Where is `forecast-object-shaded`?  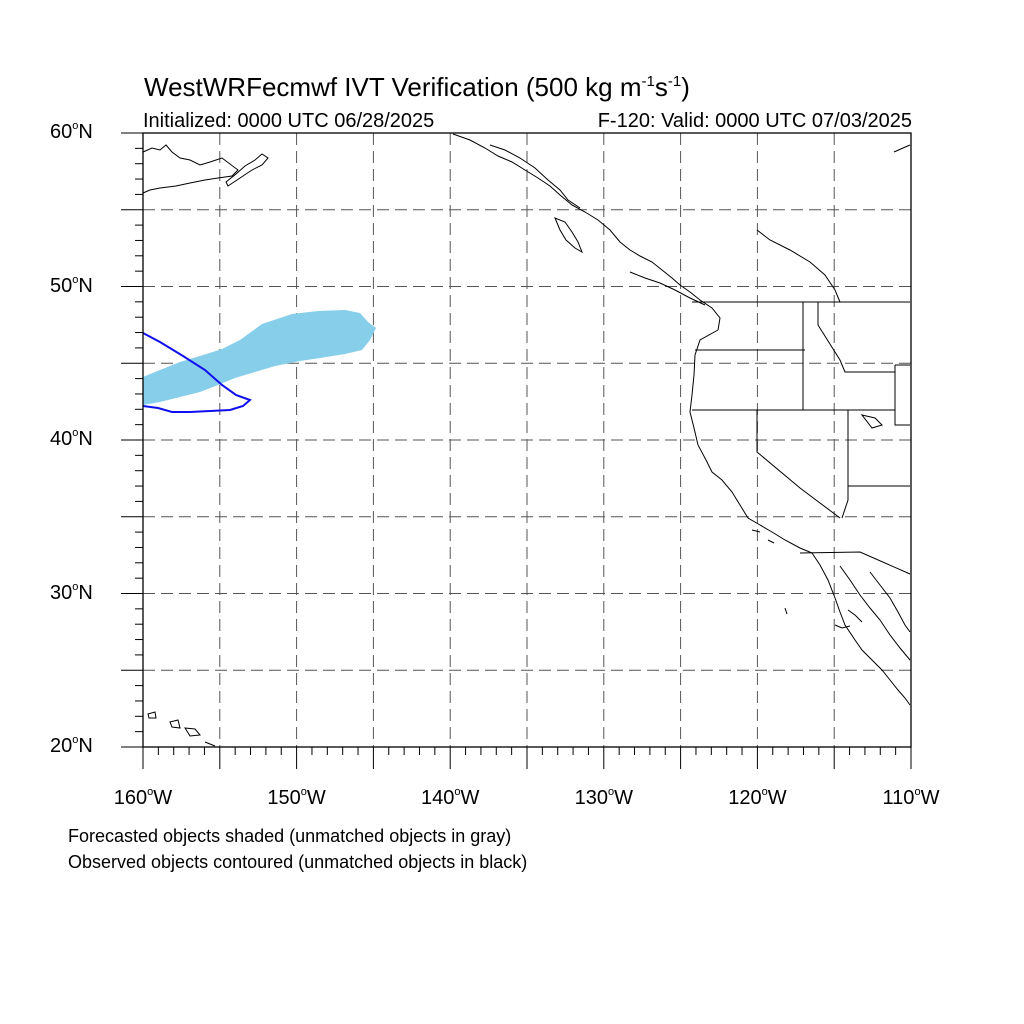
forecast-object-shaded is located at coordinates (259, 357).